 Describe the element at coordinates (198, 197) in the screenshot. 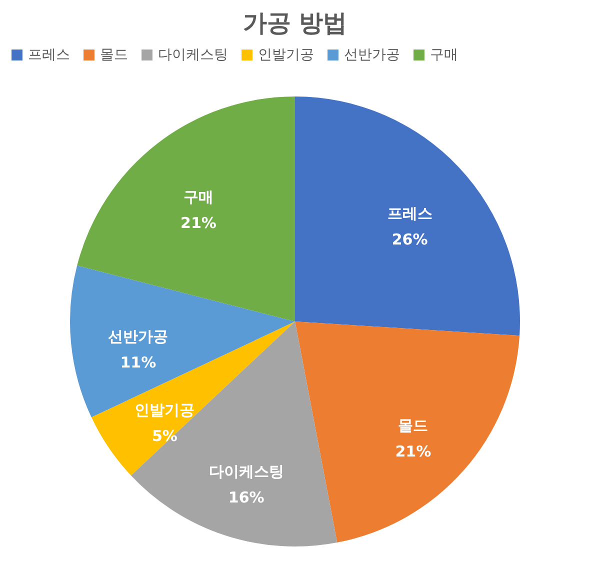

I see `slice-label: 구매` at that location.